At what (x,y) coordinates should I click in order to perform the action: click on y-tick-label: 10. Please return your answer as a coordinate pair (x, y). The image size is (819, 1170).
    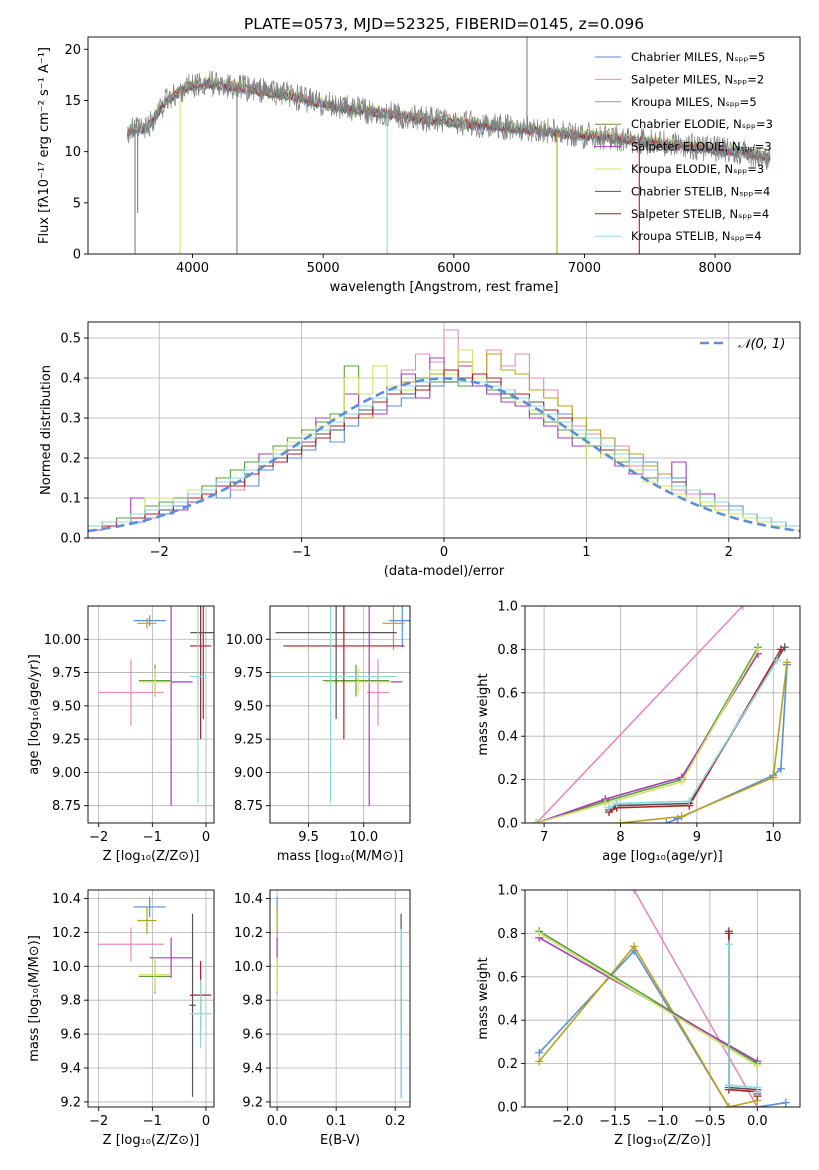
    Looking at the image, I should click on (72, 152).